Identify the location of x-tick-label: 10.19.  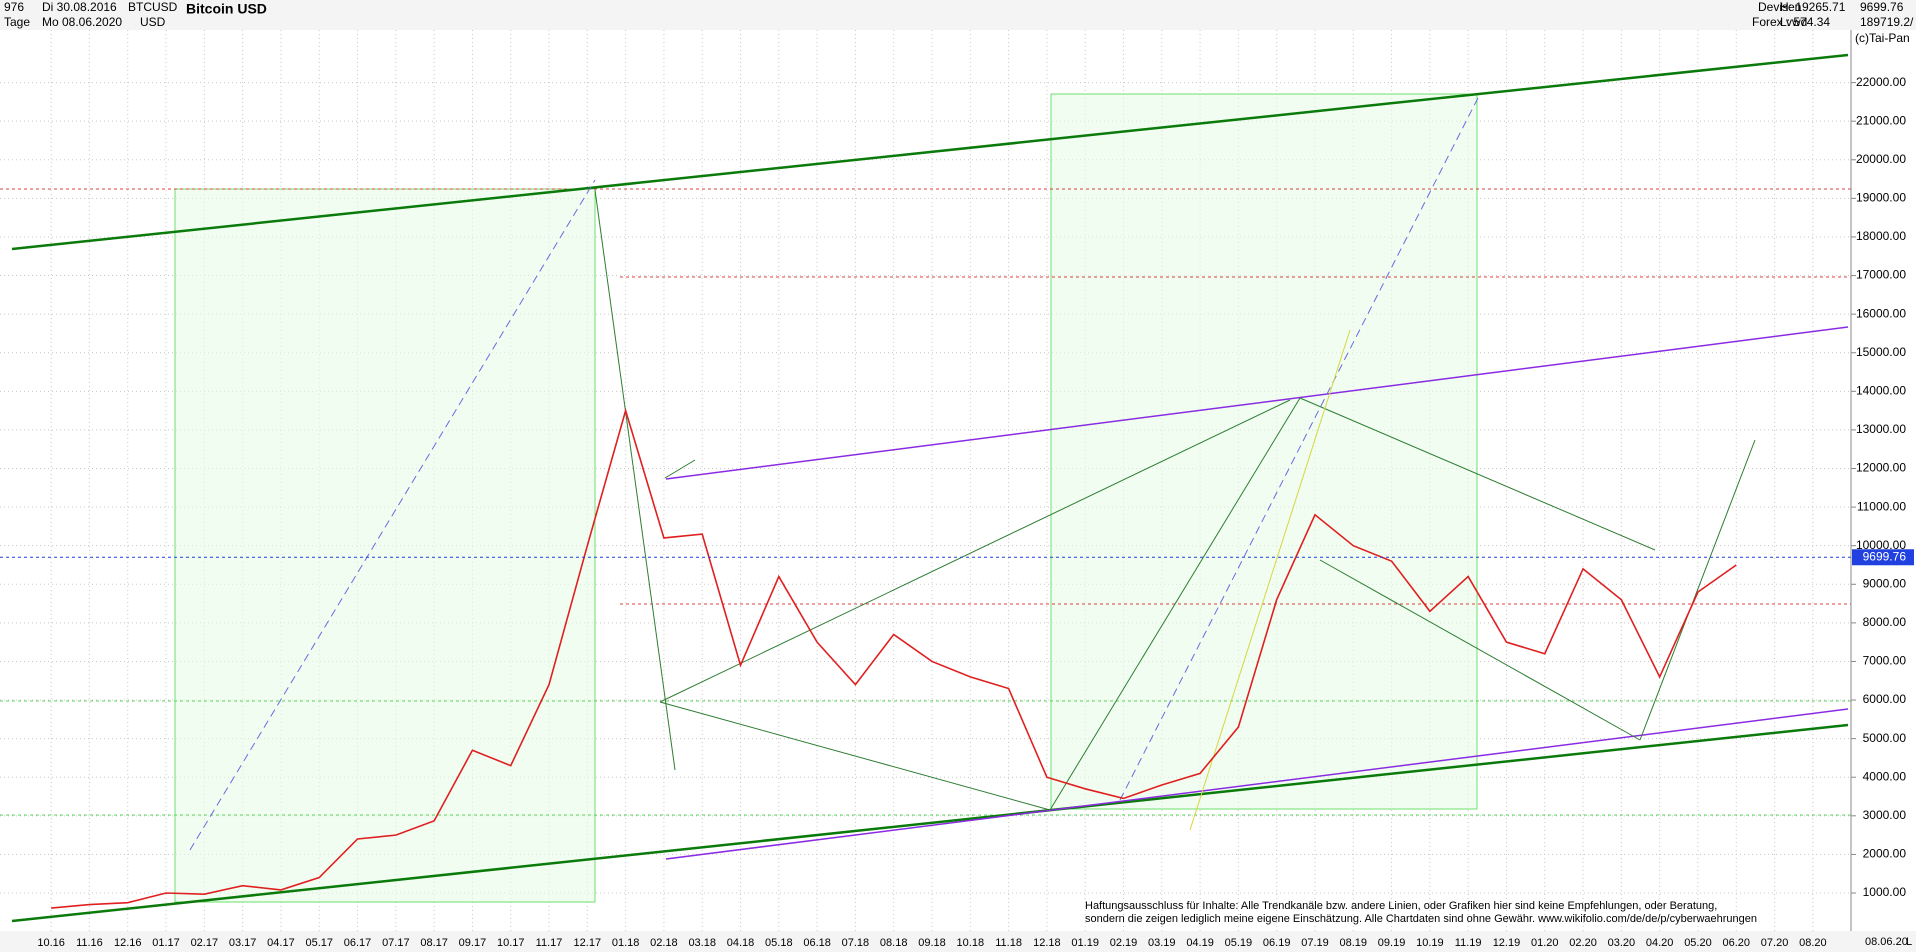
(1430, 943).